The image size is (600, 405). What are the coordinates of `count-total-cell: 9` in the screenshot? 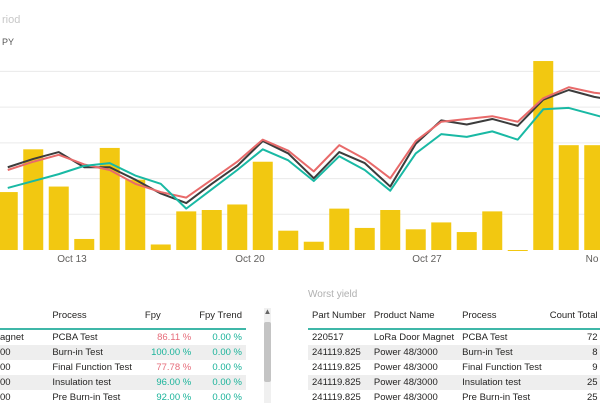 It's located at (595, 367).